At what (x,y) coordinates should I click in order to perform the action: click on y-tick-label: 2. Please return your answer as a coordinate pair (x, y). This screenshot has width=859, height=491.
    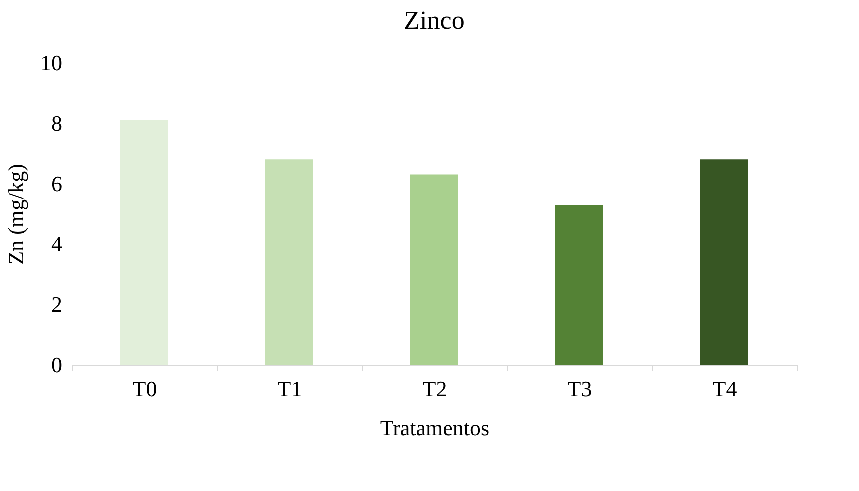
    Looking at the image, I should click on (57, 305).